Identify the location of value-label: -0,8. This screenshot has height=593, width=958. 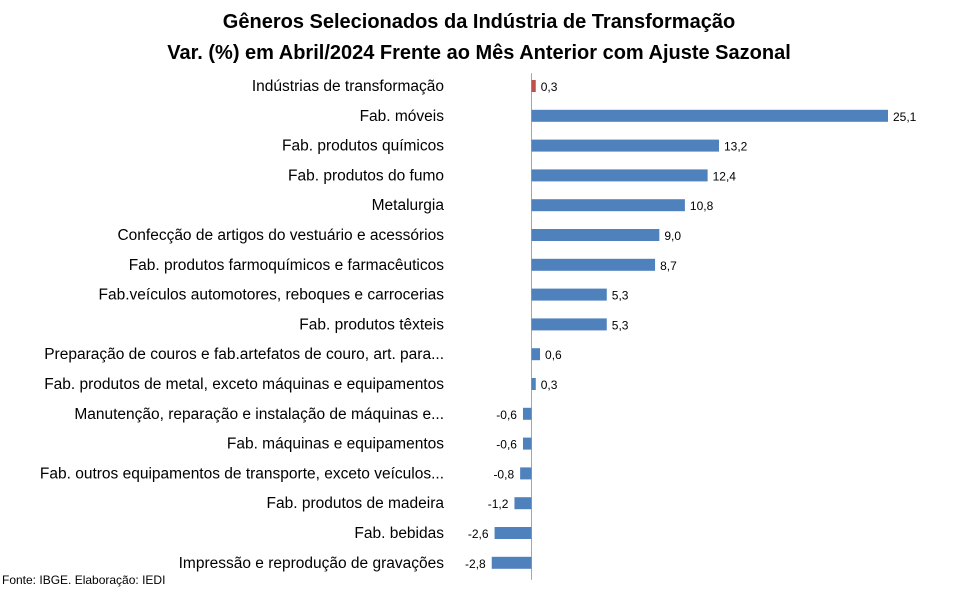
(503, 474).